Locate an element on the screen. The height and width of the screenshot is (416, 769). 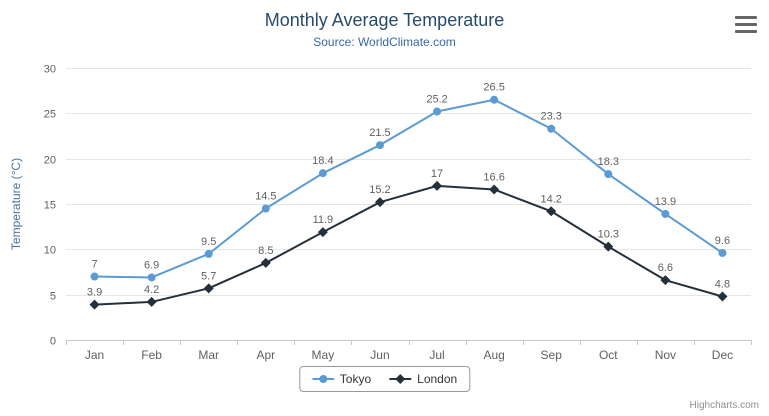
data-label: 23.3 is located at coordinates (550, 117).